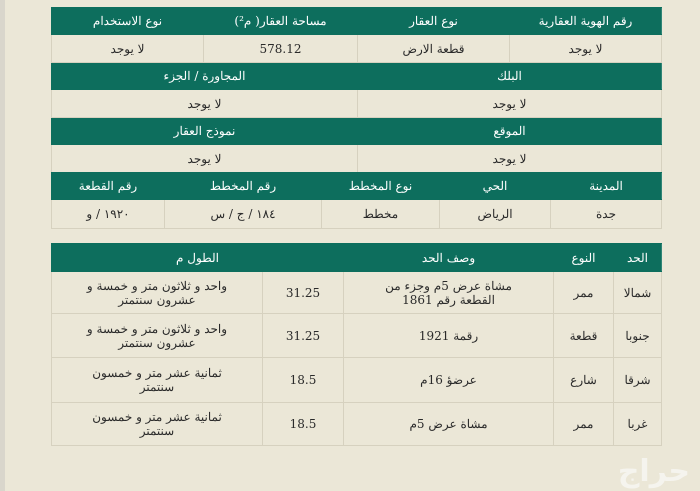  What do you see at coordinates (280, 48) in the screenshot?
I see `area-value: 578.12` at bounding box center [280, 48].